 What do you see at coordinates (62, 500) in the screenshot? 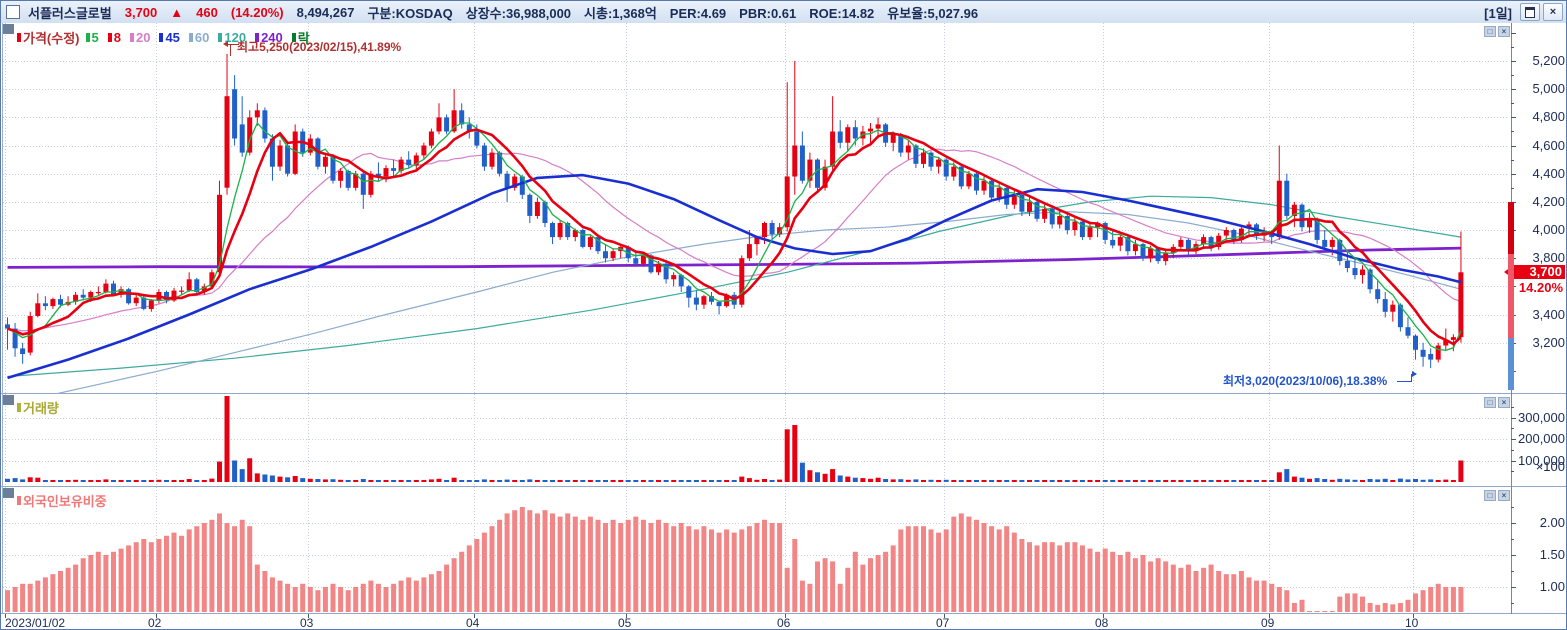
I see `foreign-legend-item: 외국인보유비중` at bounding box center [62, 500].